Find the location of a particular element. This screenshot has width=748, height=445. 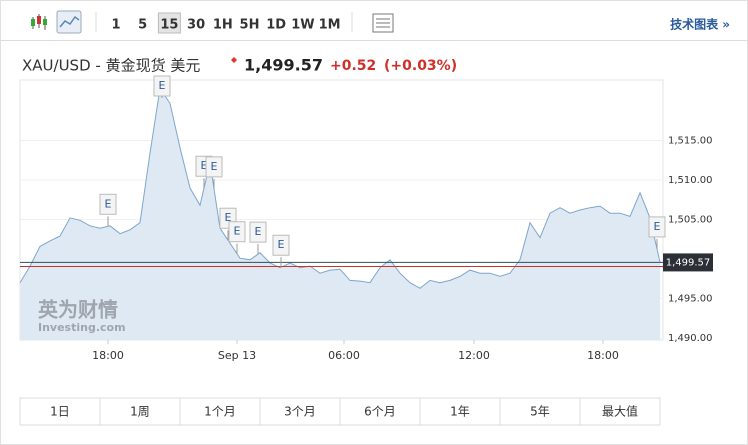

range-label: 6个月 is located at coordinates (380, 412).